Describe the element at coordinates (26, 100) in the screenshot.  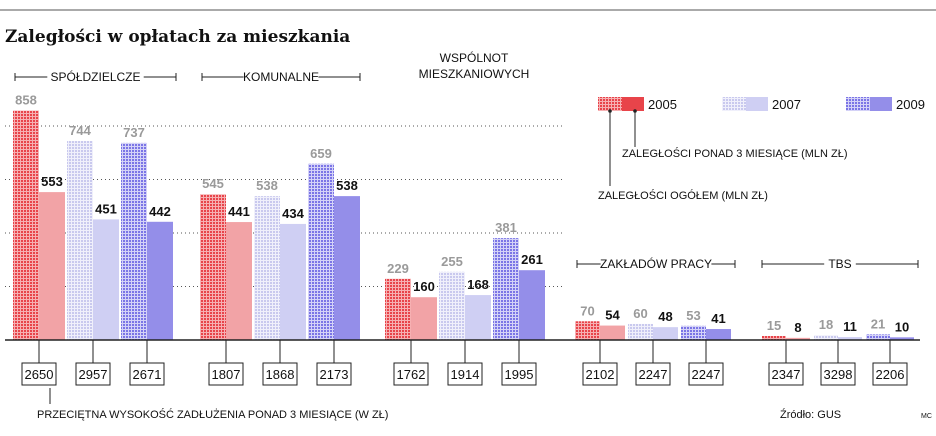
I see `total-value-label: 858` at that location.